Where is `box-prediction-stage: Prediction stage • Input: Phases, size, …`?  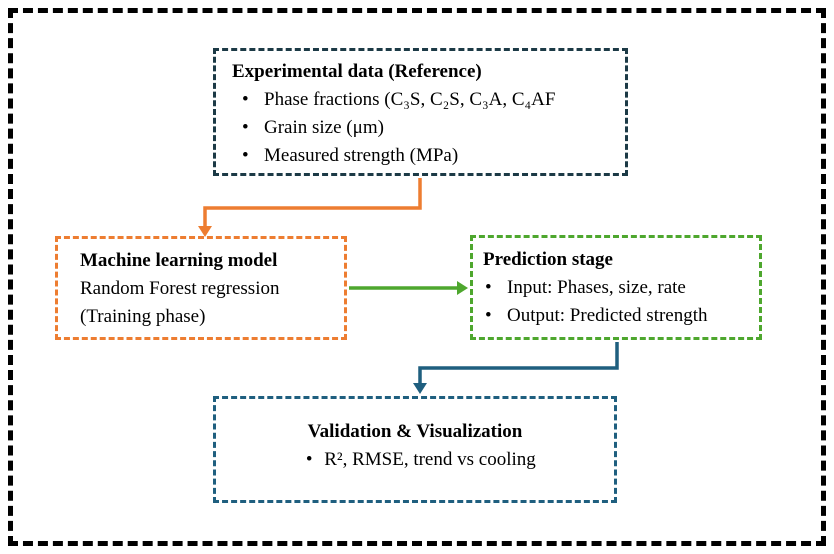 box-prediction-stage: Prediction stage • Input: Phases, size, … is located at coordinates (616, 287).